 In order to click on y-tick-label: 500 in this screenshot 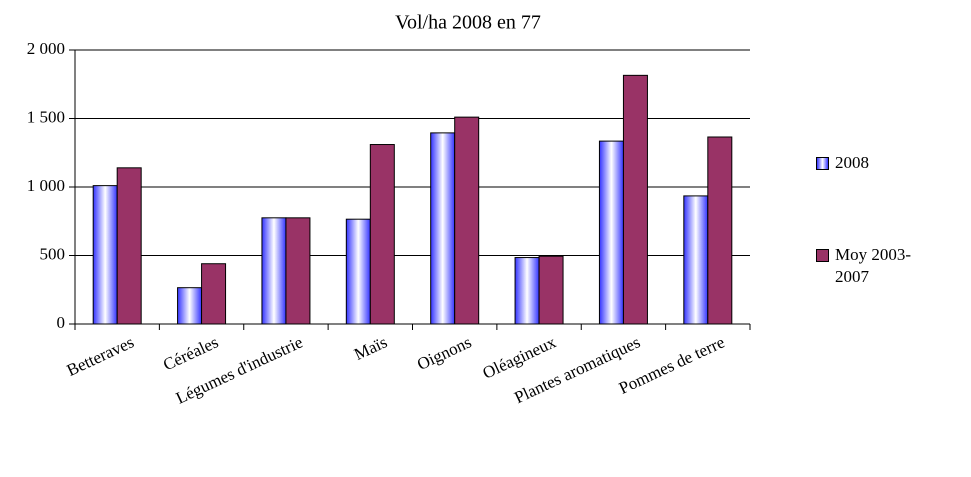, I will do `click(53, 253)`.